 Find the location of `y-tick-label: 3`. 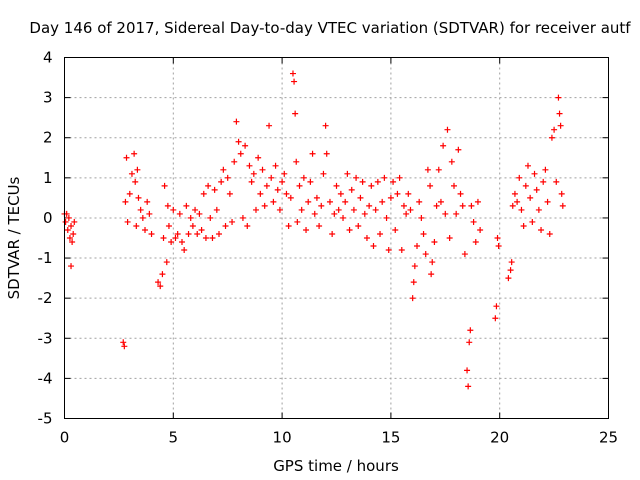

y-tick-label: 3 is located at coordinates (48, 98).